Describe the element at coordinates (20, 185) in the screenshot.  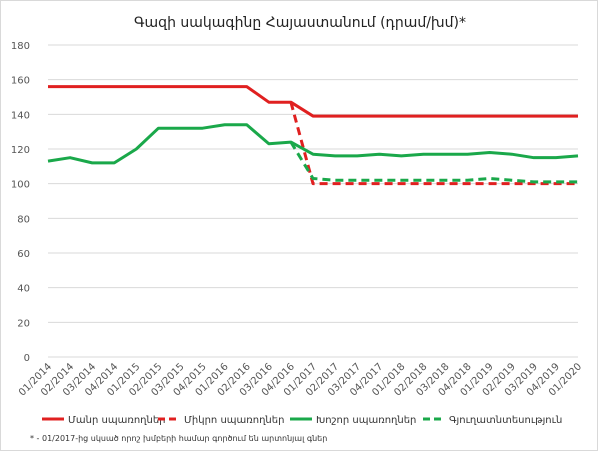
I see `y-tick-label: 100` at that location.